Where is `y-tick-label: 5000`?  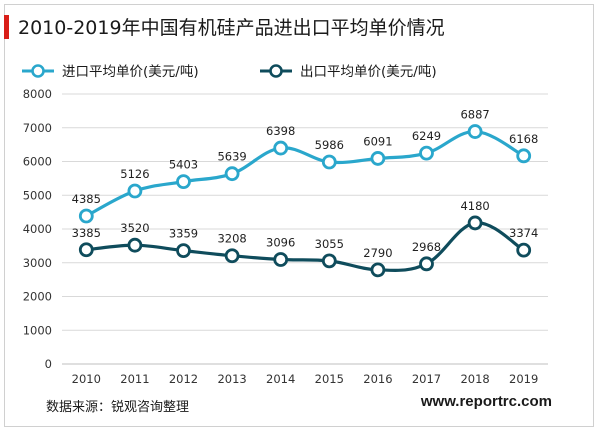
y-tick-label: 5000 is located at coordinates (37, 195).